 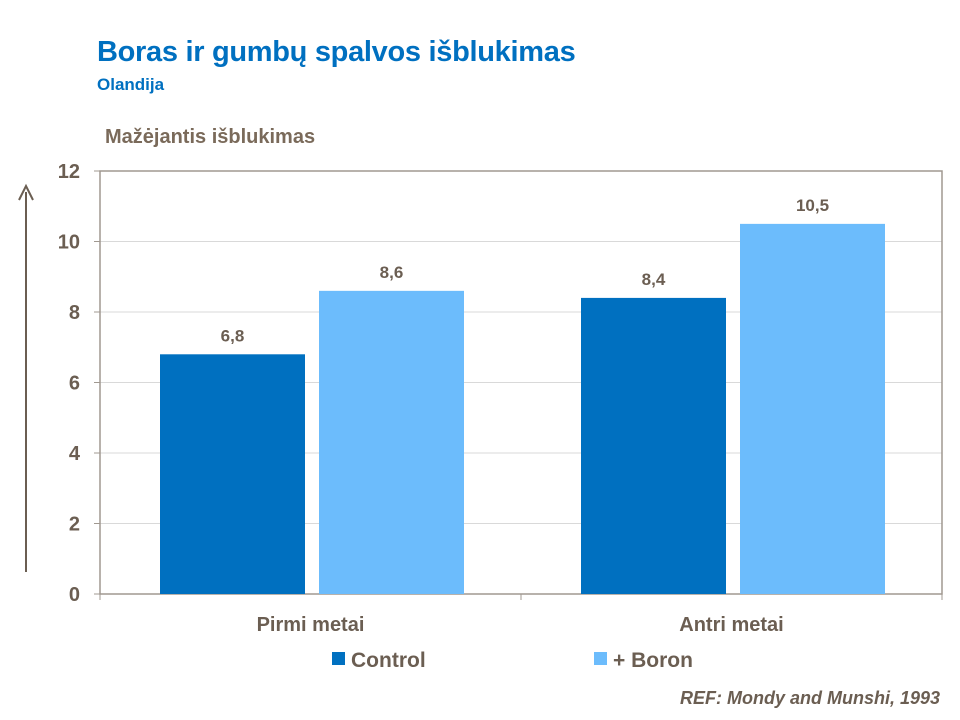 I want to click on data-label: 6,8, so click(x=233, y=335).